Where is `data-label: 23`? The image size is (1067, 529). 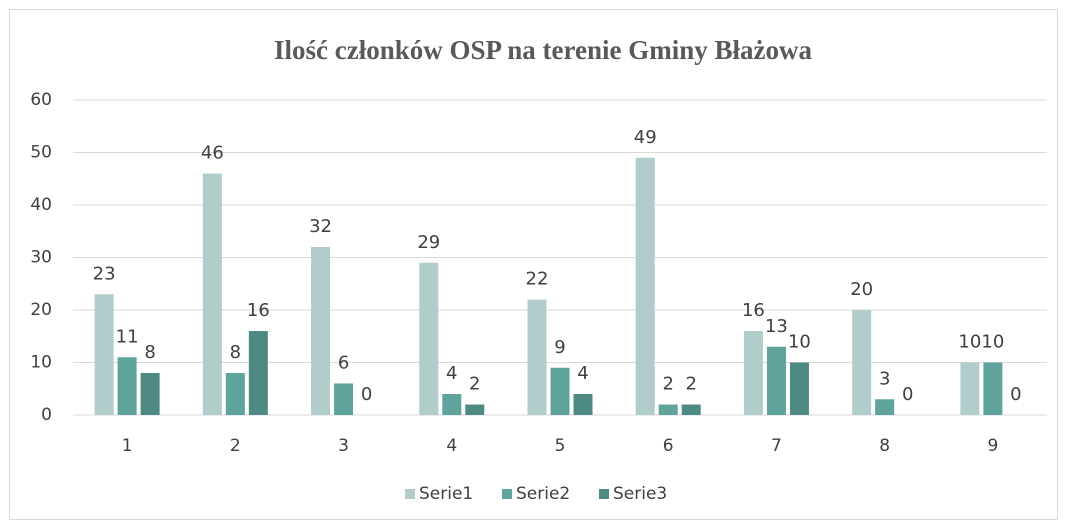 data-label: 23 is located at coordinates (104, 273).